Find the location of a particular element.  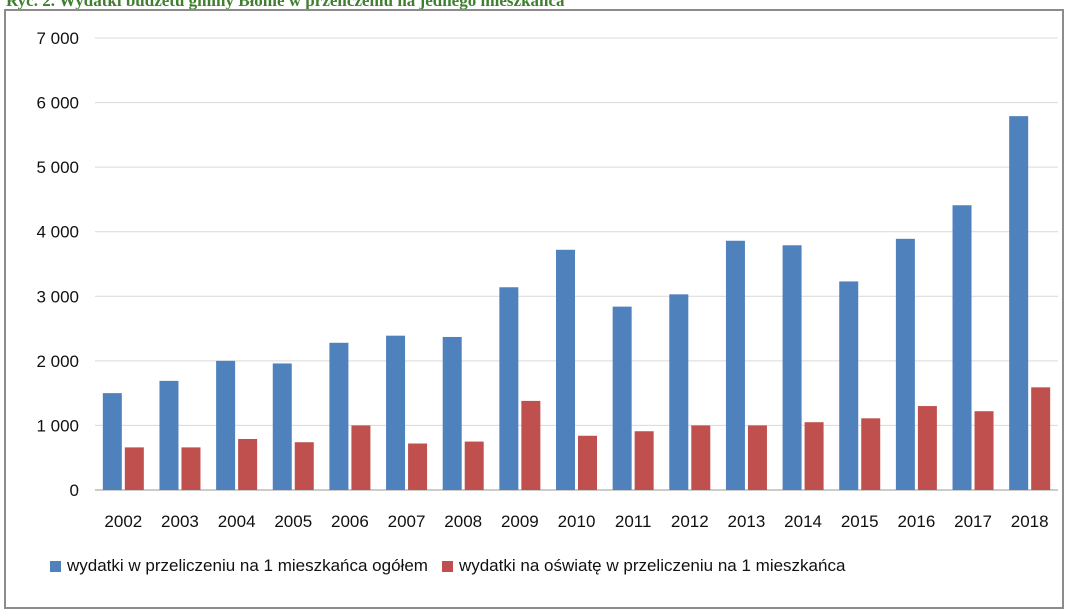

bar-total-2003 is located at coordinates (169, 435).